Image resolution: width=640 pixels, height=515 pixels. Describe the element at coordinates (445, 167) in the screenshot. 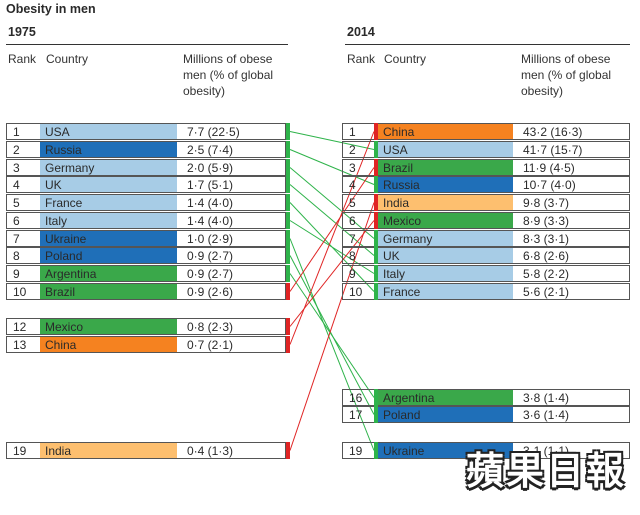

I see `right-table-country-cell: Brazil` at that location.